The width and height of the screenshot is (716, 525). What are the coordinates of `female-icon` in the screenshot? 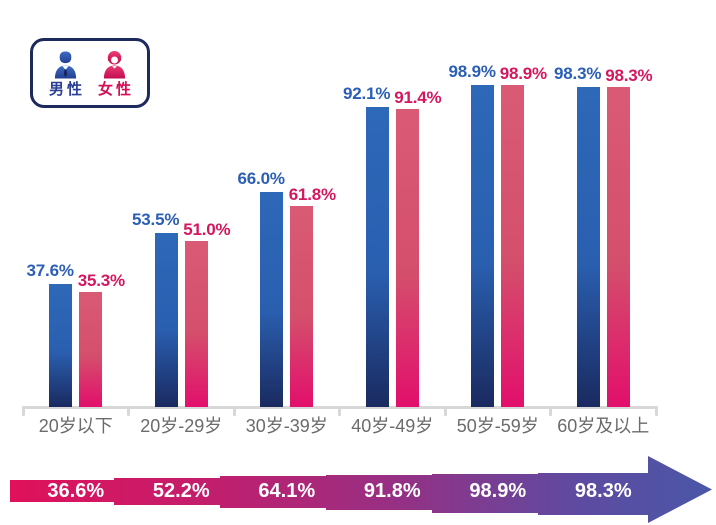 It's located at (114, 64).